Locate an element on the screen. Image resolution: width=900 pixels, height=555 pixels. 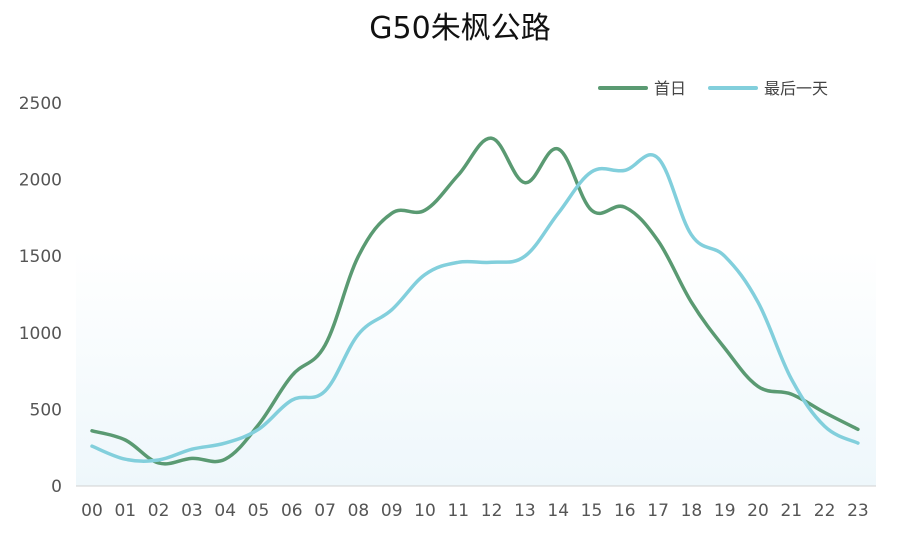
x-tick-label: 19 is located at coordinates (725, 511).